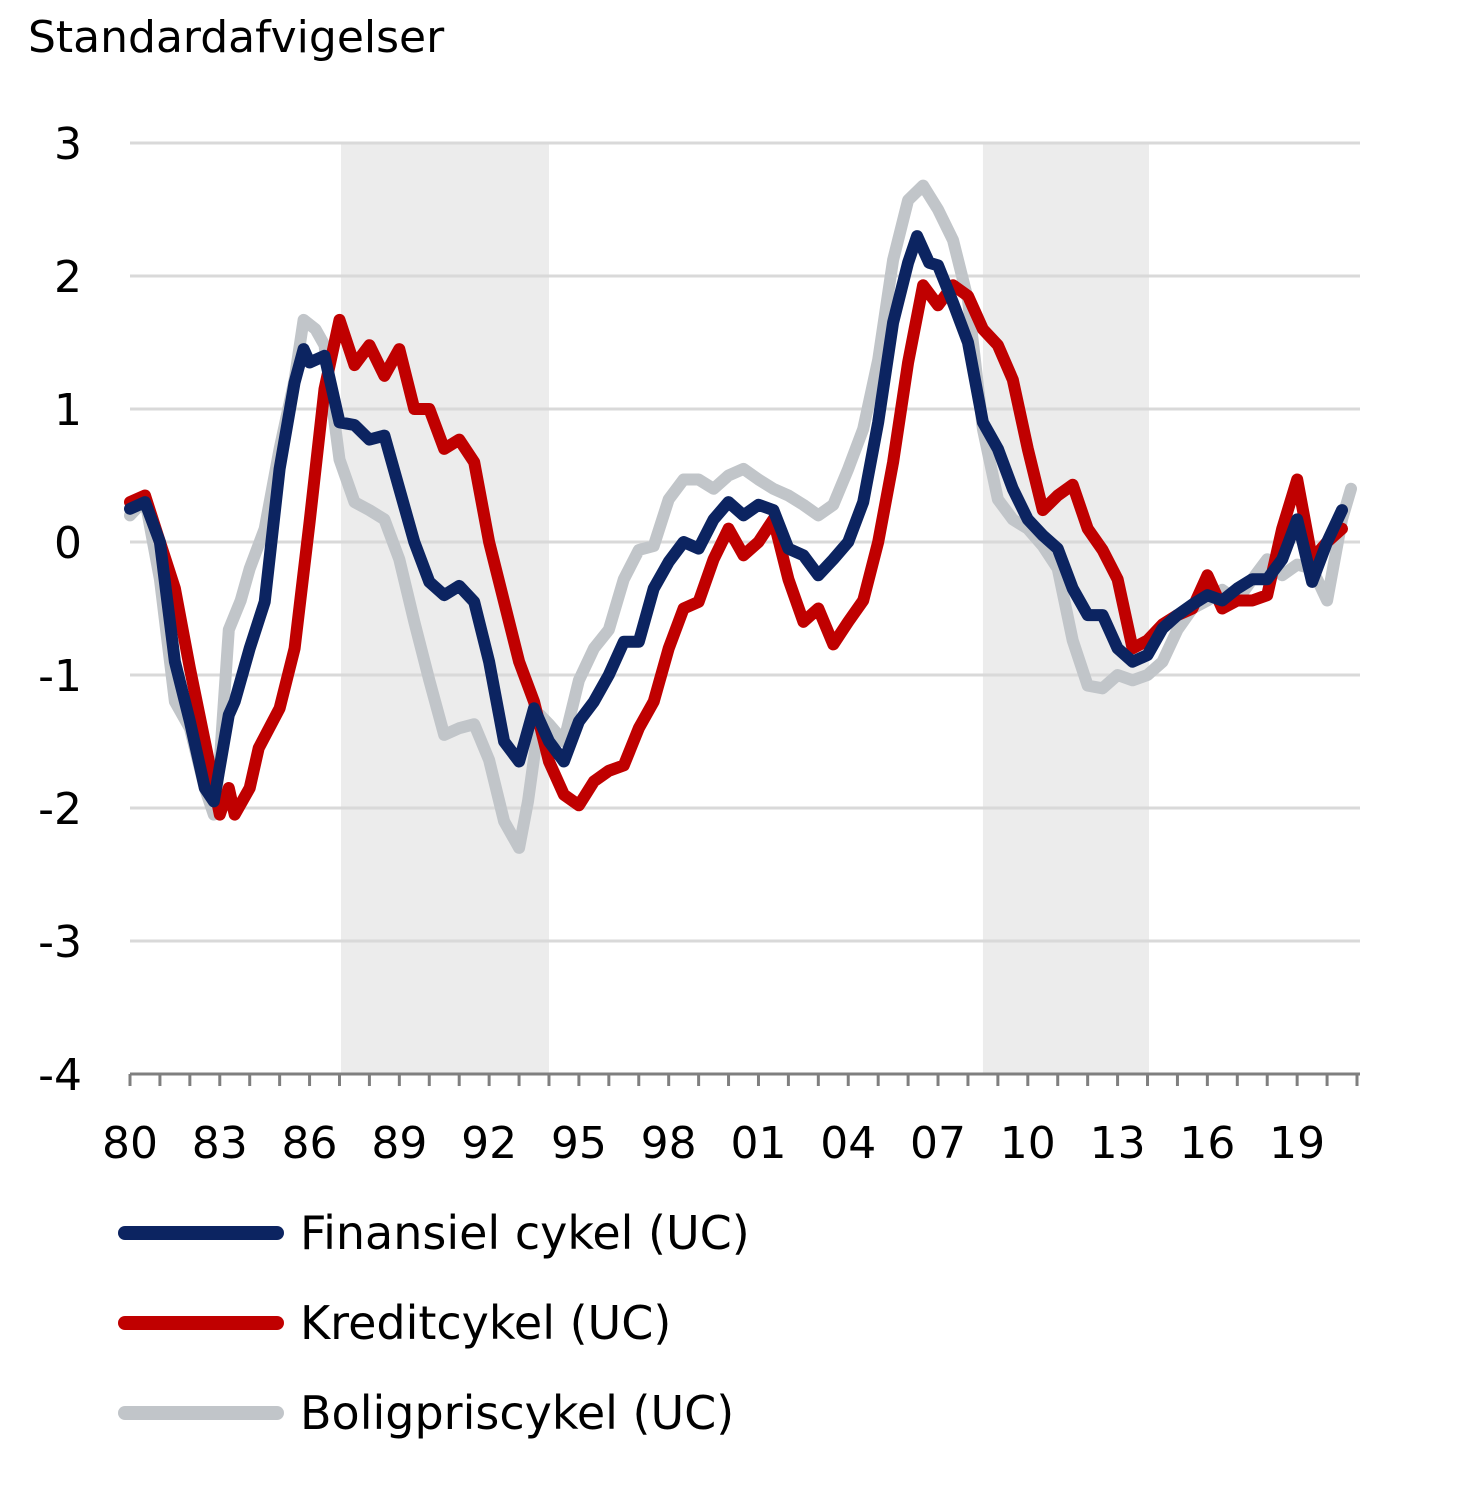 The image size is (1480, 1491). I want to click on y-axis-label: Standardafvigelser, so click(236, 37).